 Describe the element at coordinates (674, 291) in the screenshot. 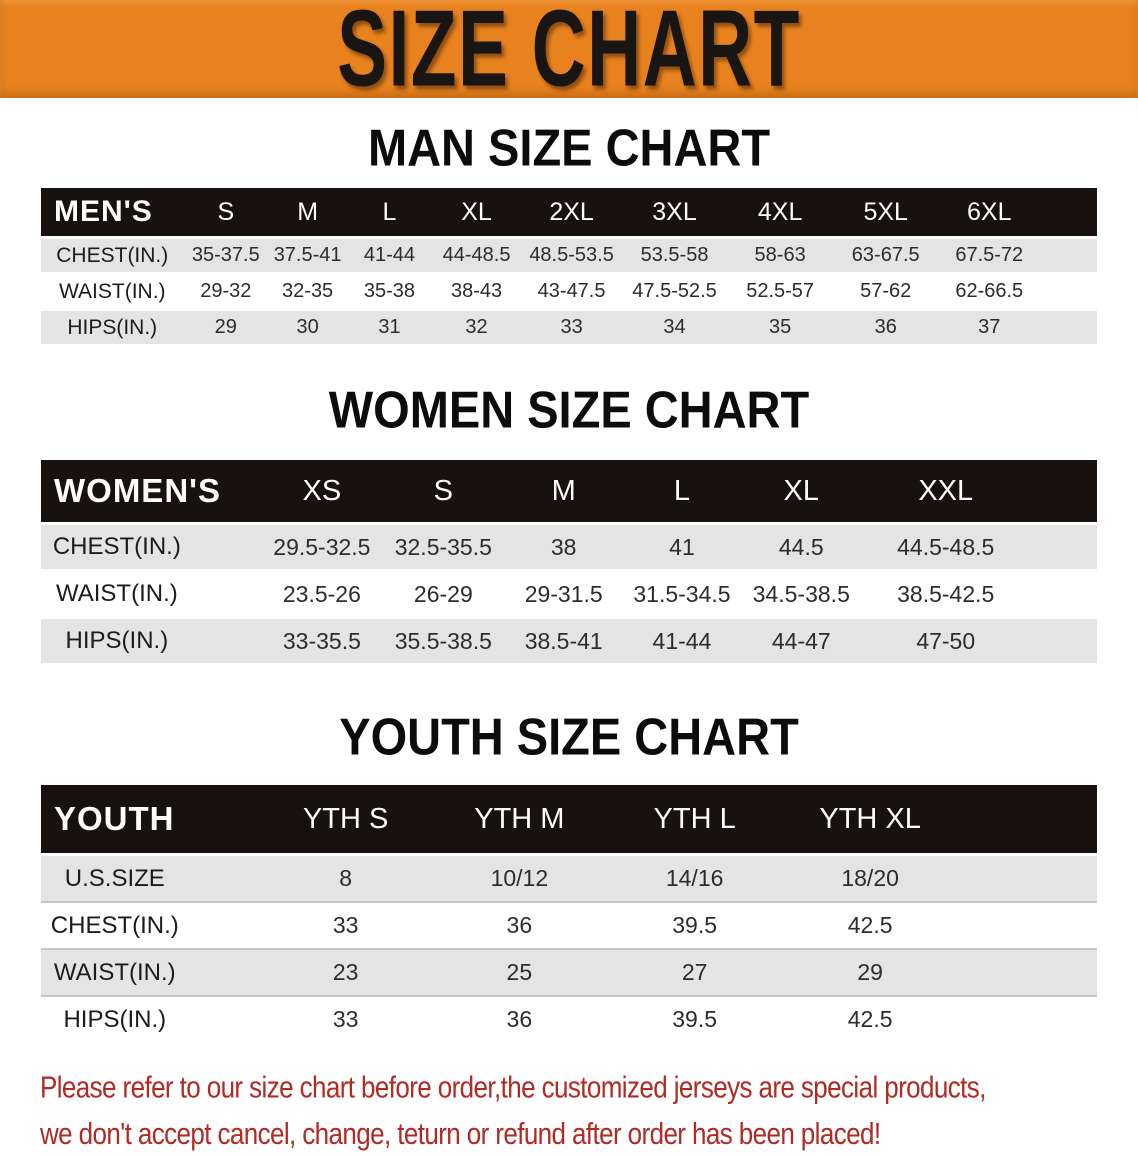

I see `size-value-cell: 47.5-52.5` at that location.